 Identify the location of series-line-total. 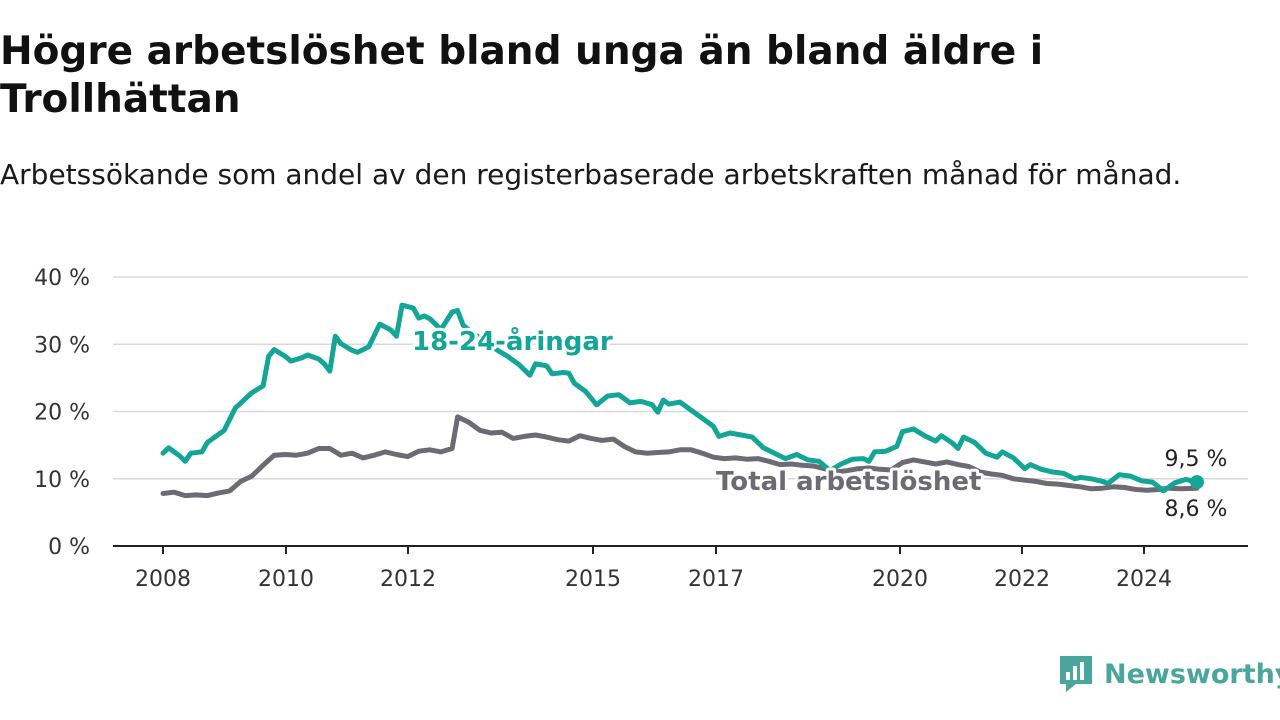
(680, 456).